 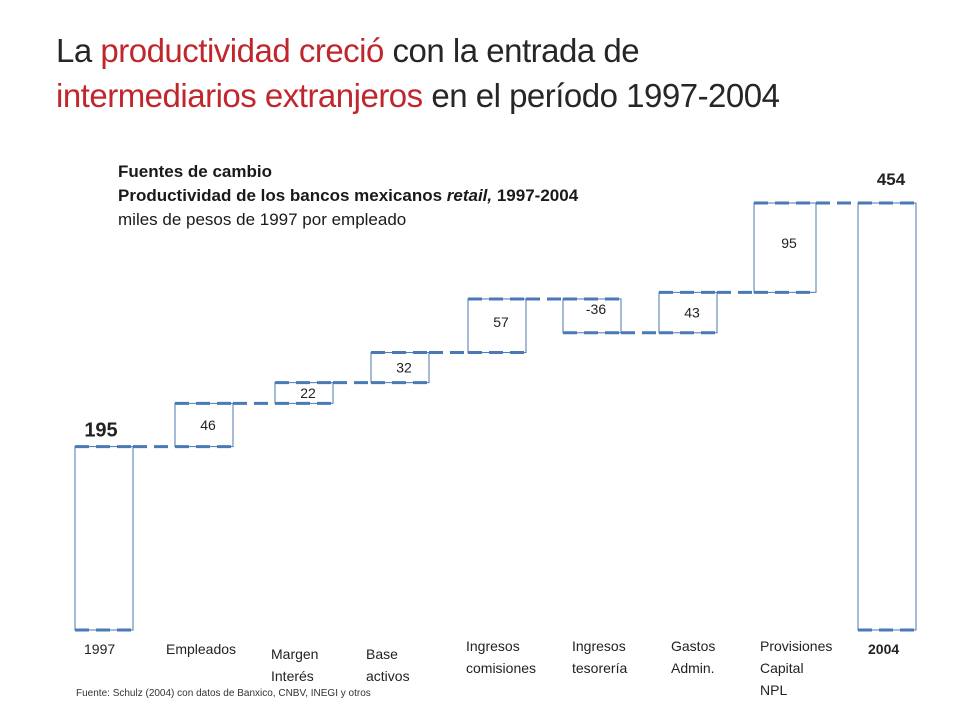 What do you see at coordinates (78, 50) in the screenshot?
I see `title-text: La` at bounding box center [78, 50].